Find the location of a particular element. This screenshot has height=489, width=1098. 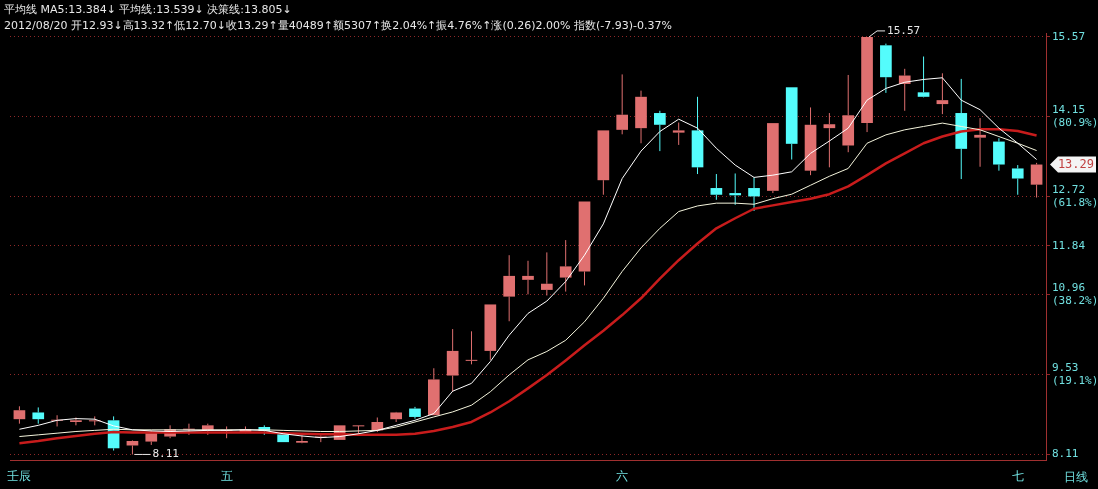

x-tick-label: 壬辰 is located at coordinates (19, 475).